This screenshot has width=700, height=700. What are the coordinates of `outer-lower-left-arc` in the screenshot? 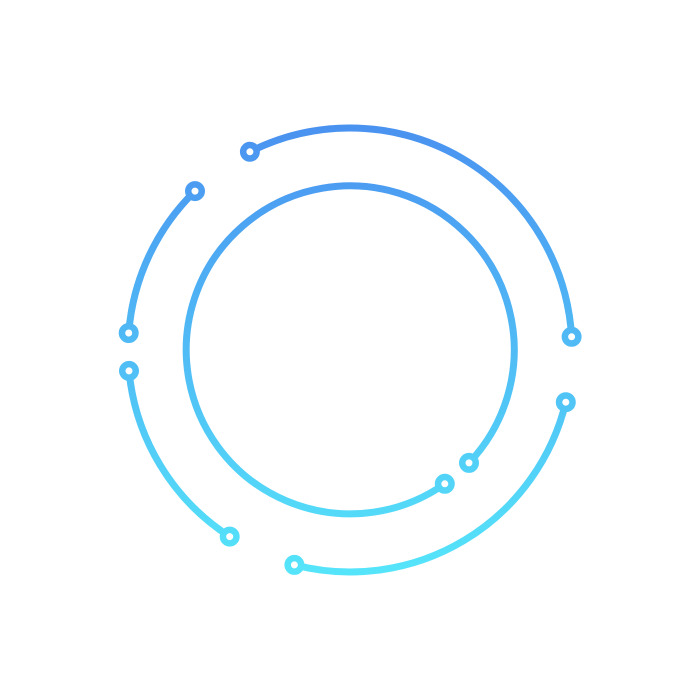 It's located at (179, 454).